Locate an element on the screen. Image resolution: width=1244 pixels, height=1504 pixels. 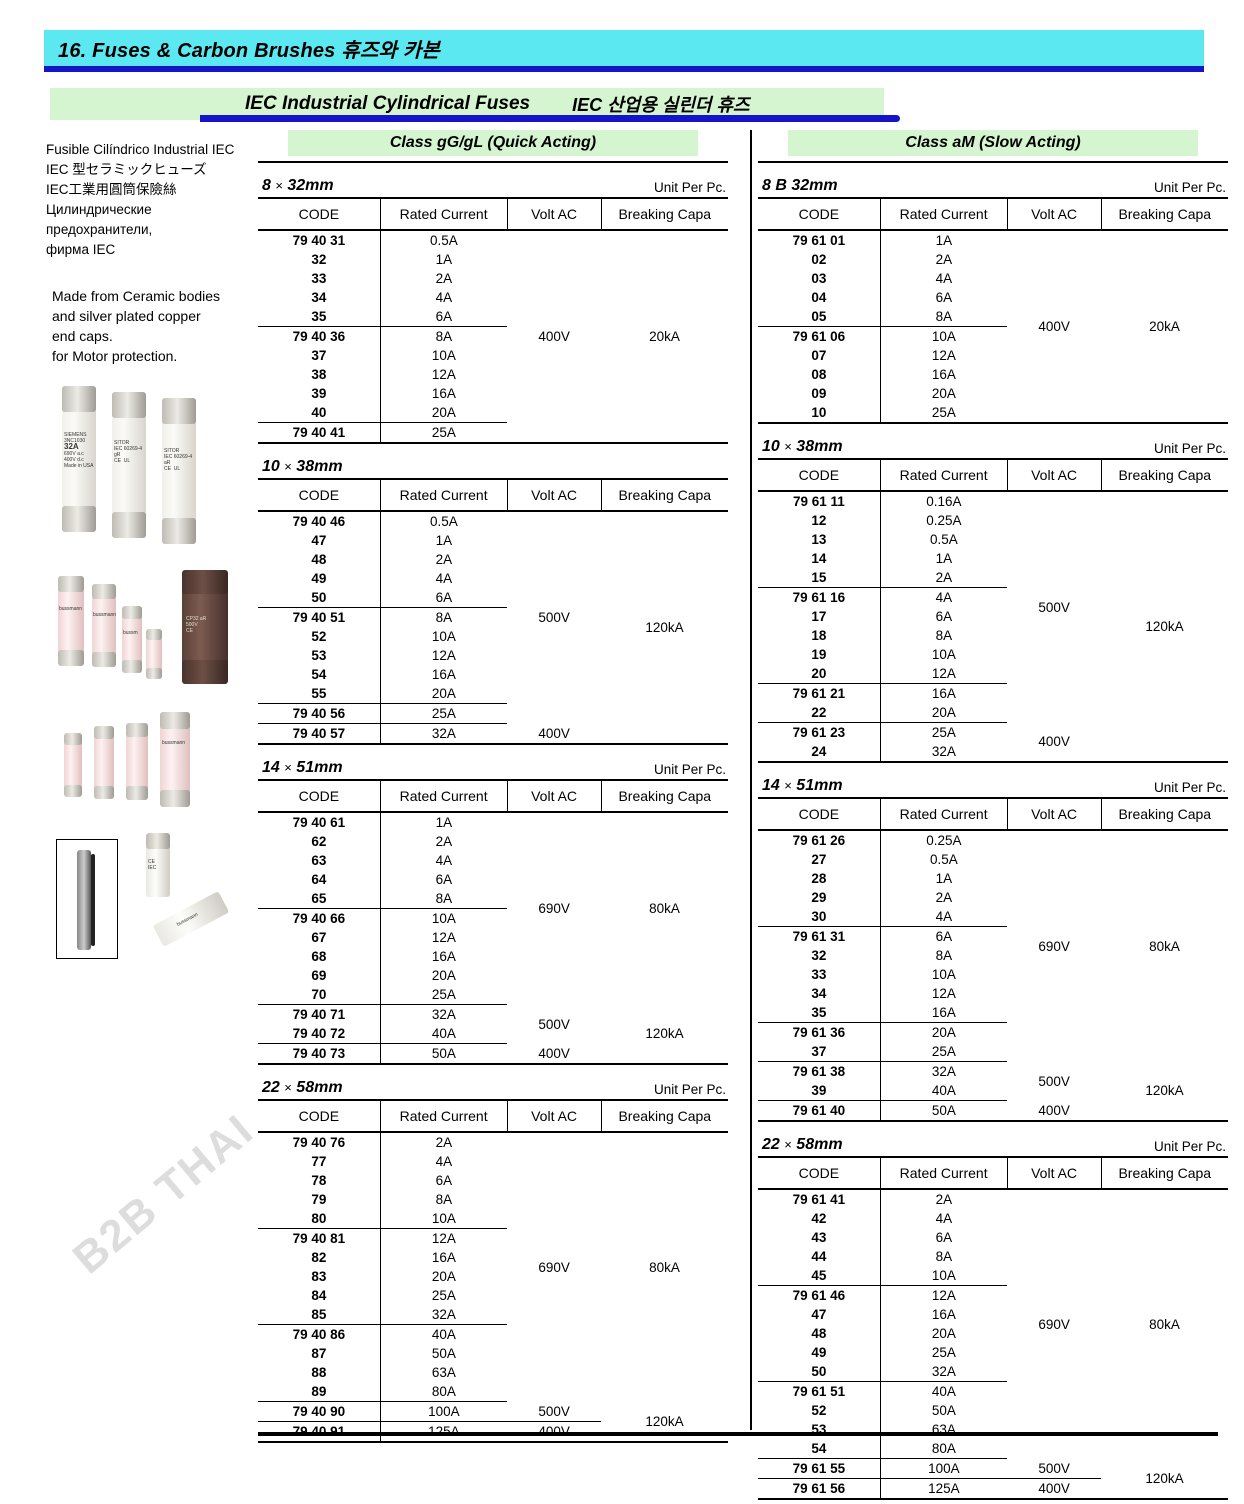
table-row: 79 40 51 8A is located at coordinates (493, 617).